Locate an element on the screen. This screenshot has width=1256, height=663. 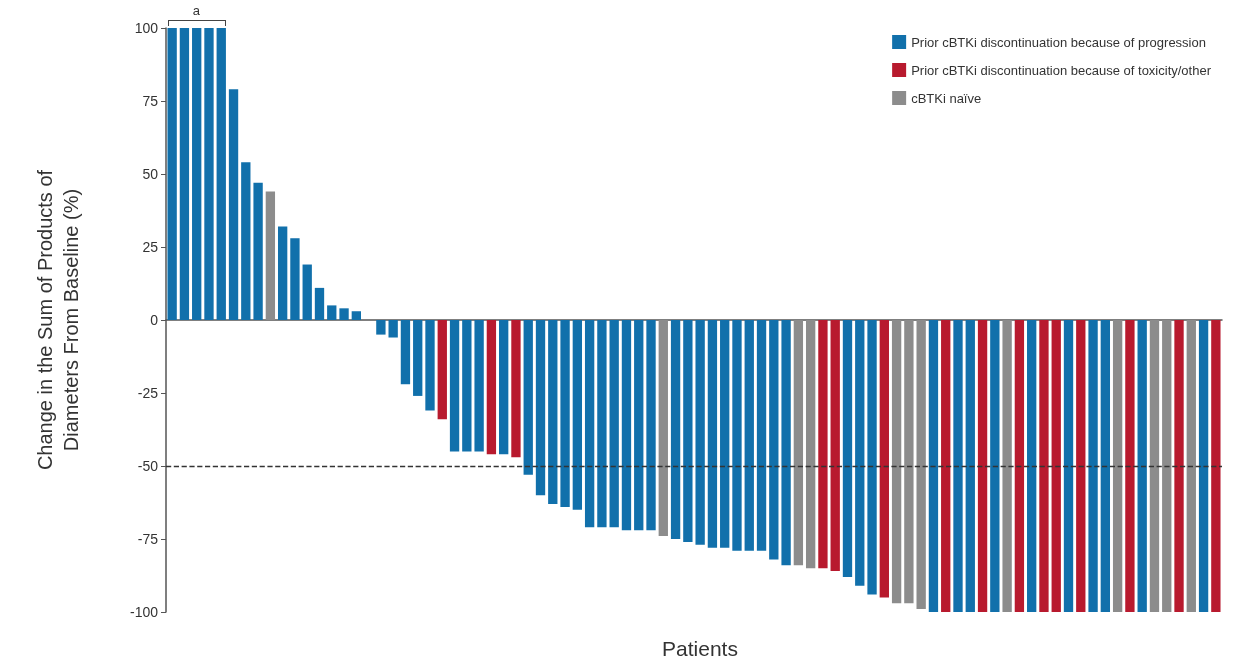
y-axis-title: Change in the Sum of Products of Diameters From Baseline (%) is located at coordinates (58, 320).